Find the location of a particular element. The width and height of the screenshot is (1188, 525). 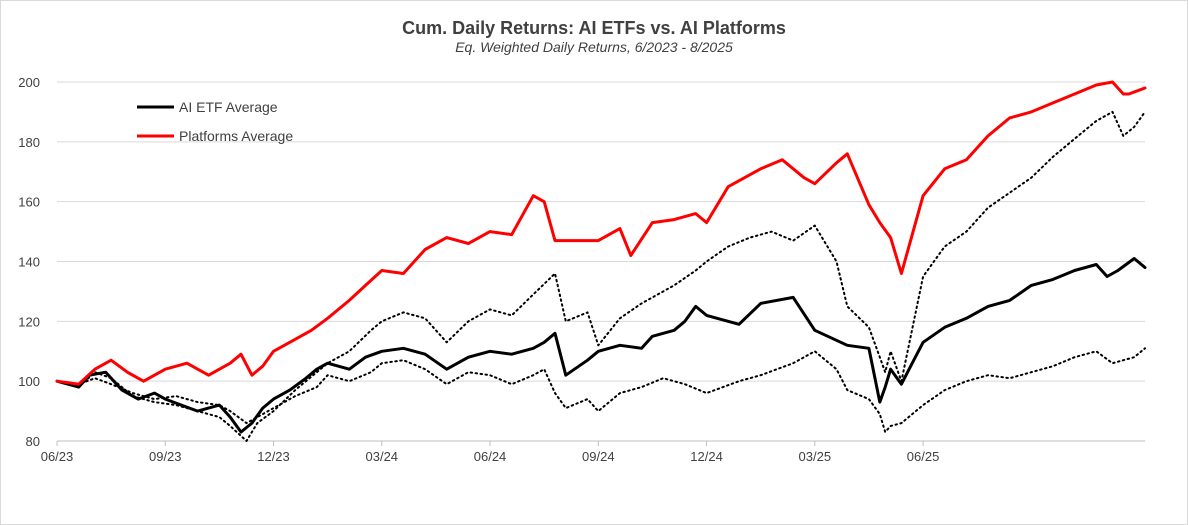

legend-label-platforms: Platforms Average is located at coordinates (236, 136).